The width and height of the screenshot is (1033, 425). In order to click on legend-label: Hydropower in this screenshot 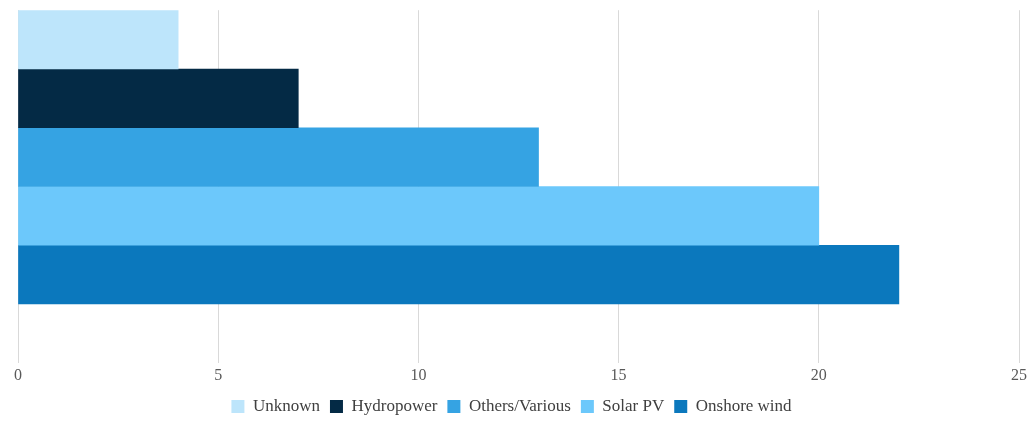, I will do `click(394, 405)`.